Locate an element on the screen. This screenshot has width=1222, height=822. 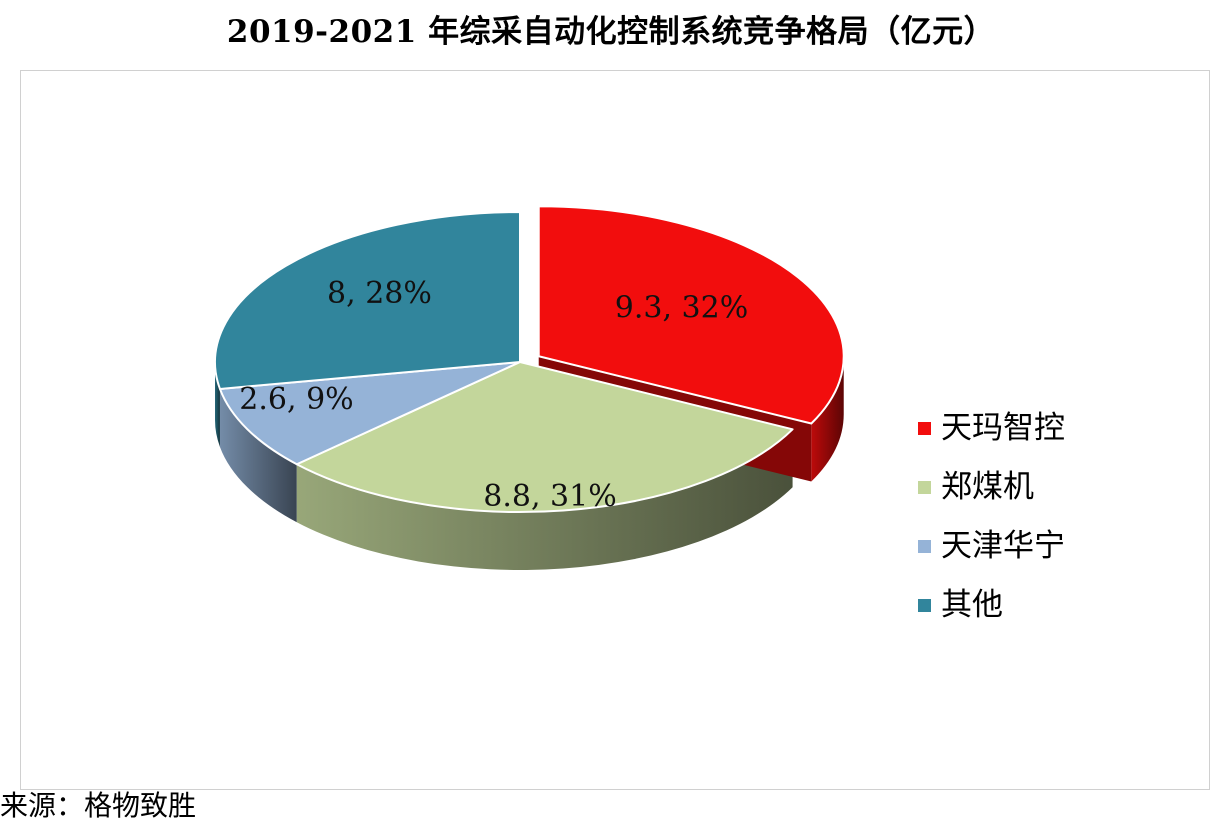
legend-label: 其他 is located at coordinates (972, 605).